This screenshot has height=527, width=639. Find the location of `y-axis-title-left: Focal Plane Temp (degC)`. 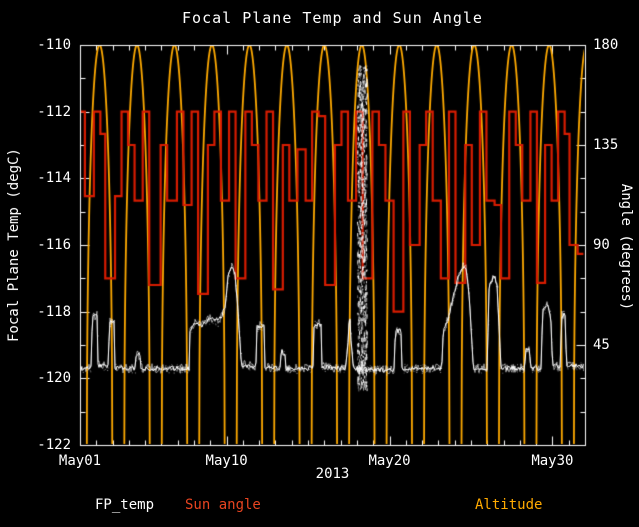

y-axis-title-left: Focal Plane Temp (degC) is located at coordinates (14, 245).